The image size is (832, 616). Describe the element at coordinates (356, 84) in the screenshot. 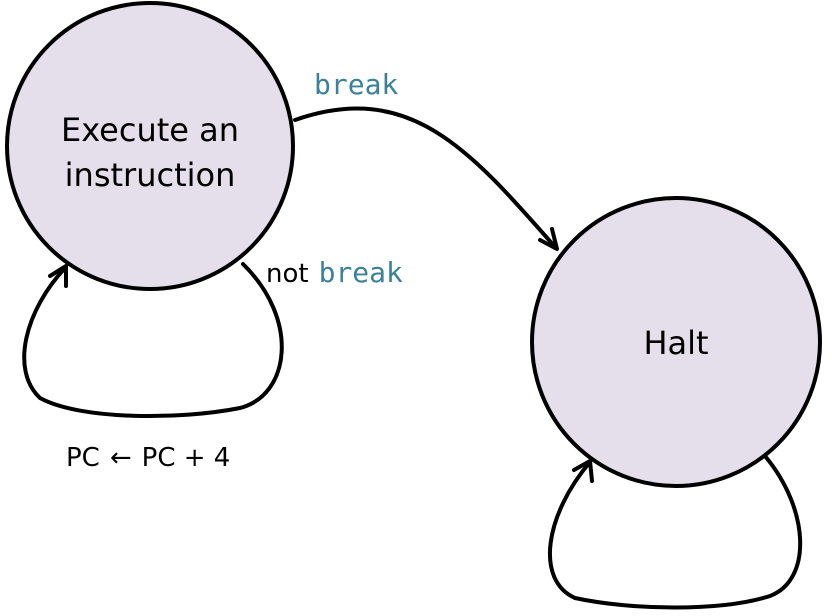

I see `break-transition-label: break` at that location.